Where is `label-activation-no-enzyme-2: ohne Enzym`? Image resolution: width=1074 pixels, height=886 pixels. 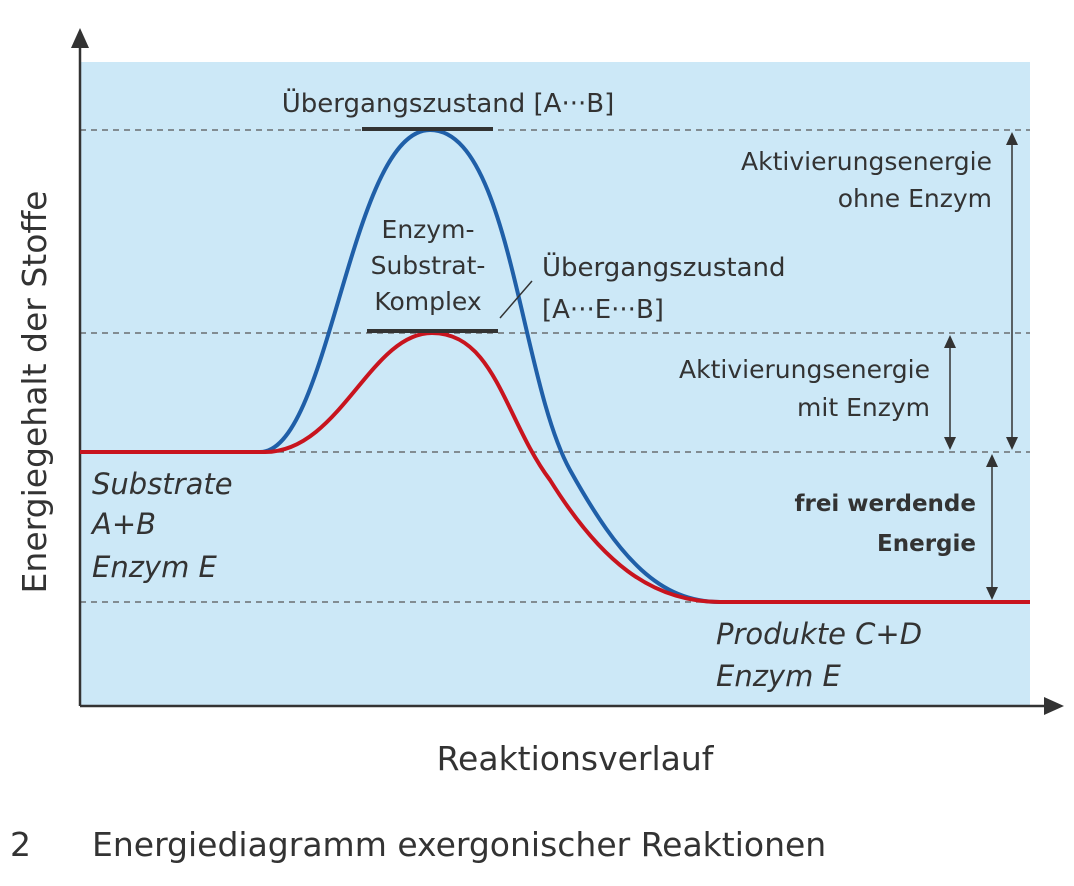
label-activation-no-enzyme-2: ohne Enzym is located at coordinates (915, 198).